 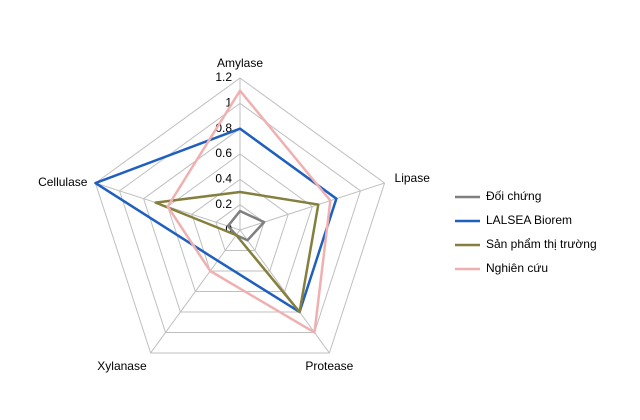 I want to click on legend-label: LALSEA Biorem, so click(x=529, y=220).